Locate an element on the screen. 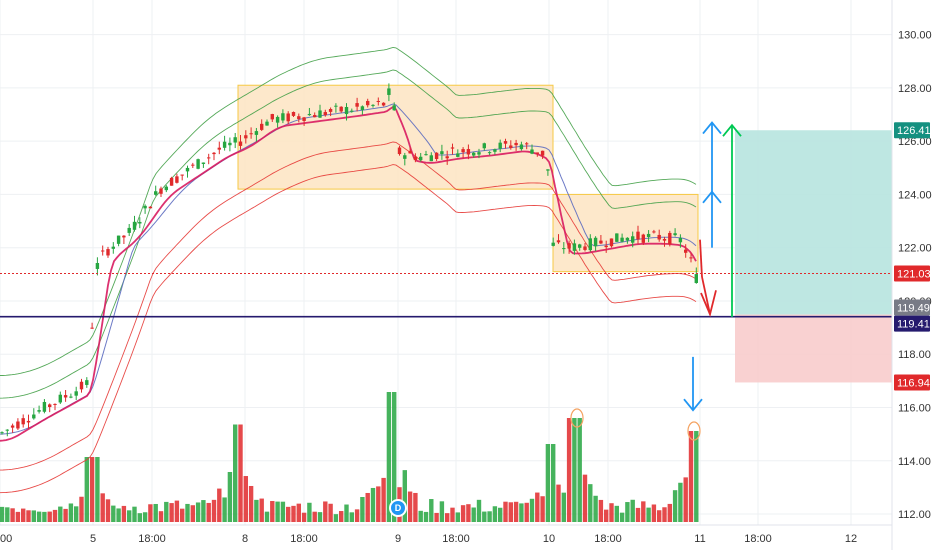 Image resolution: width=932 pixels, height=550 pixels. target-zone is located at coordinates (813, 222).